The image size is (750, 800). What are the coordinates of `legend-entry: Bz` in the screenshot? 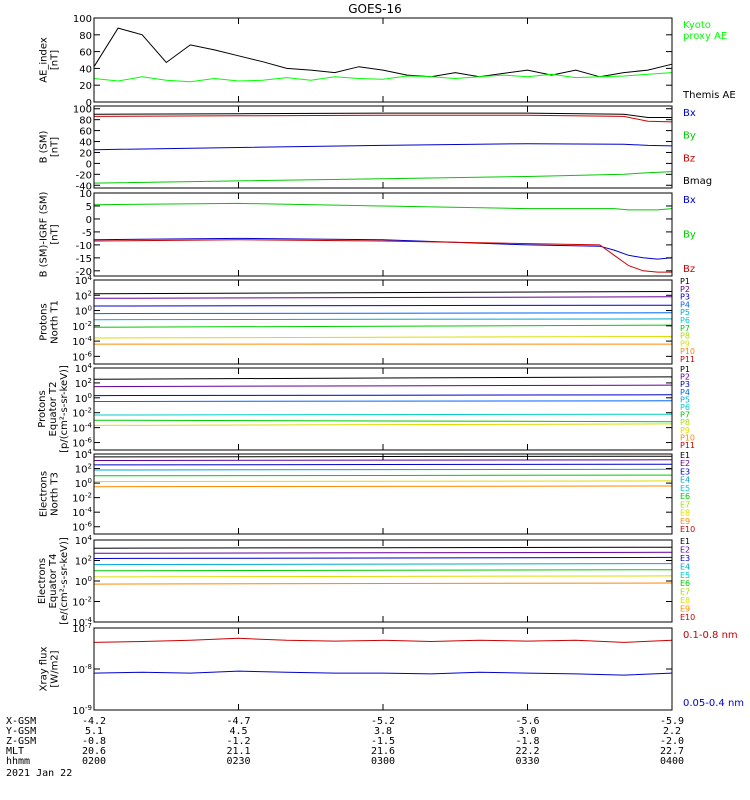 It's located at (689, 158).